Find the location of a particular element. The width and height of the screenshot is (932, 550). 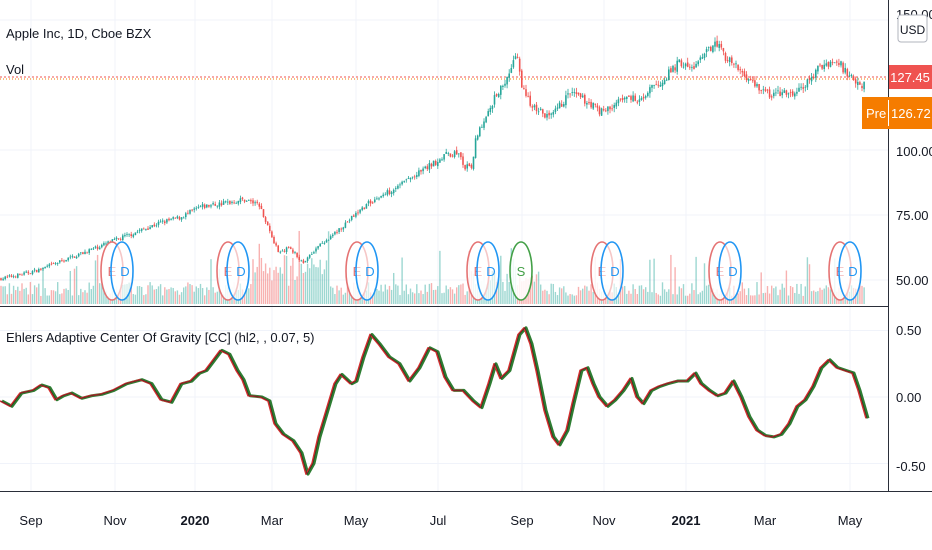

event-marker: S is located at coordinates (521, 271).